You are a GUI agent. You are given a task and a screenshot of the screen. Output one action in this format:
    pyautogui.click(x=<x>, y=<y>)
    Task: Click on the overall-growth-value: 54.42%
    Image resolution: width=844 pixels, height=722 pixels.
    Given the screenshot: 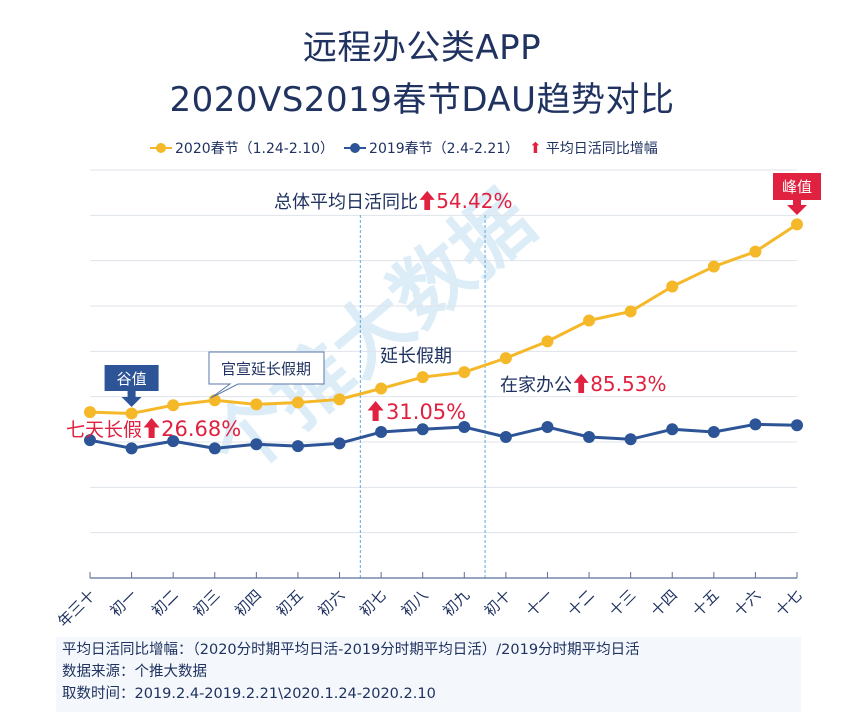 What is the action you would take?
    pyautogui.click(x=474, y=201)
    